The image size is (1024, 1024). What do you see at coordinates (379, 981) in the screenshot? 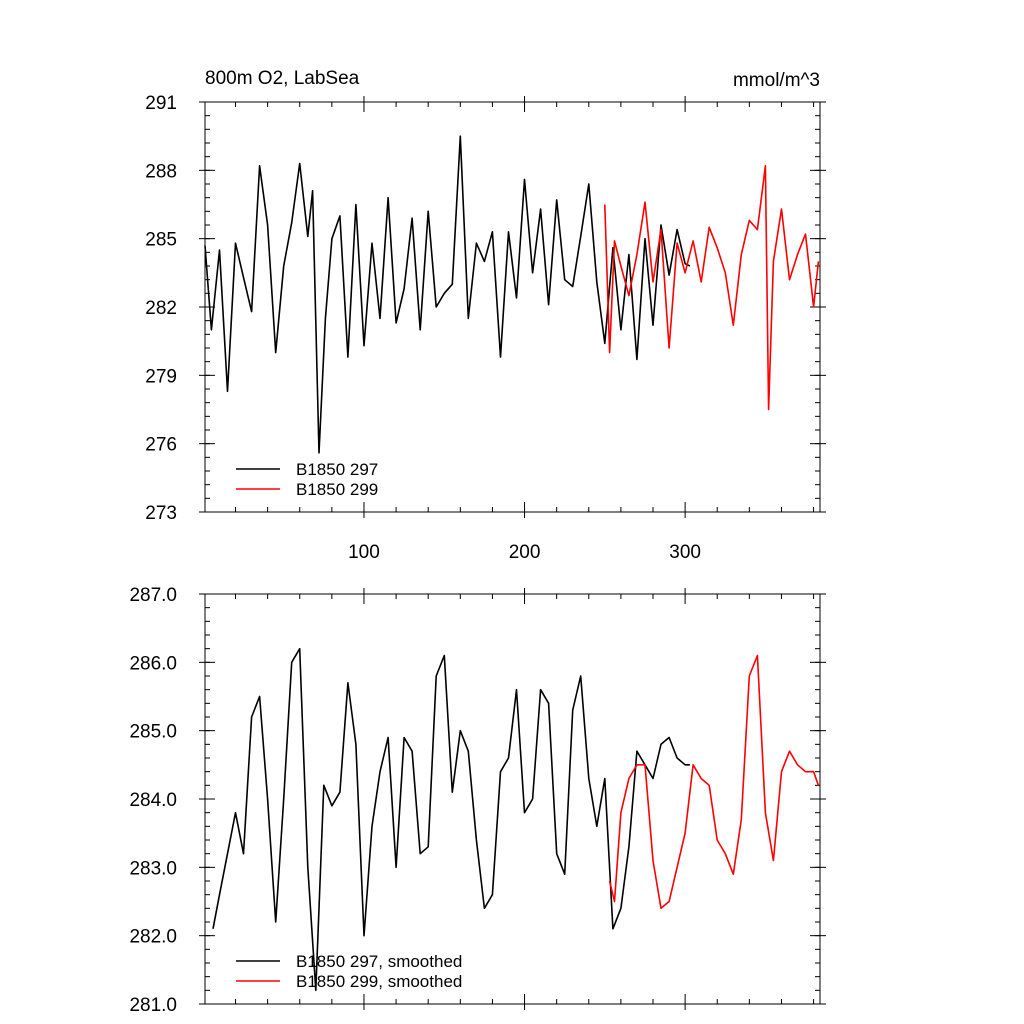
I see `legend-label-2: B1850 299, smoothed` at bounding box center [379, 981].